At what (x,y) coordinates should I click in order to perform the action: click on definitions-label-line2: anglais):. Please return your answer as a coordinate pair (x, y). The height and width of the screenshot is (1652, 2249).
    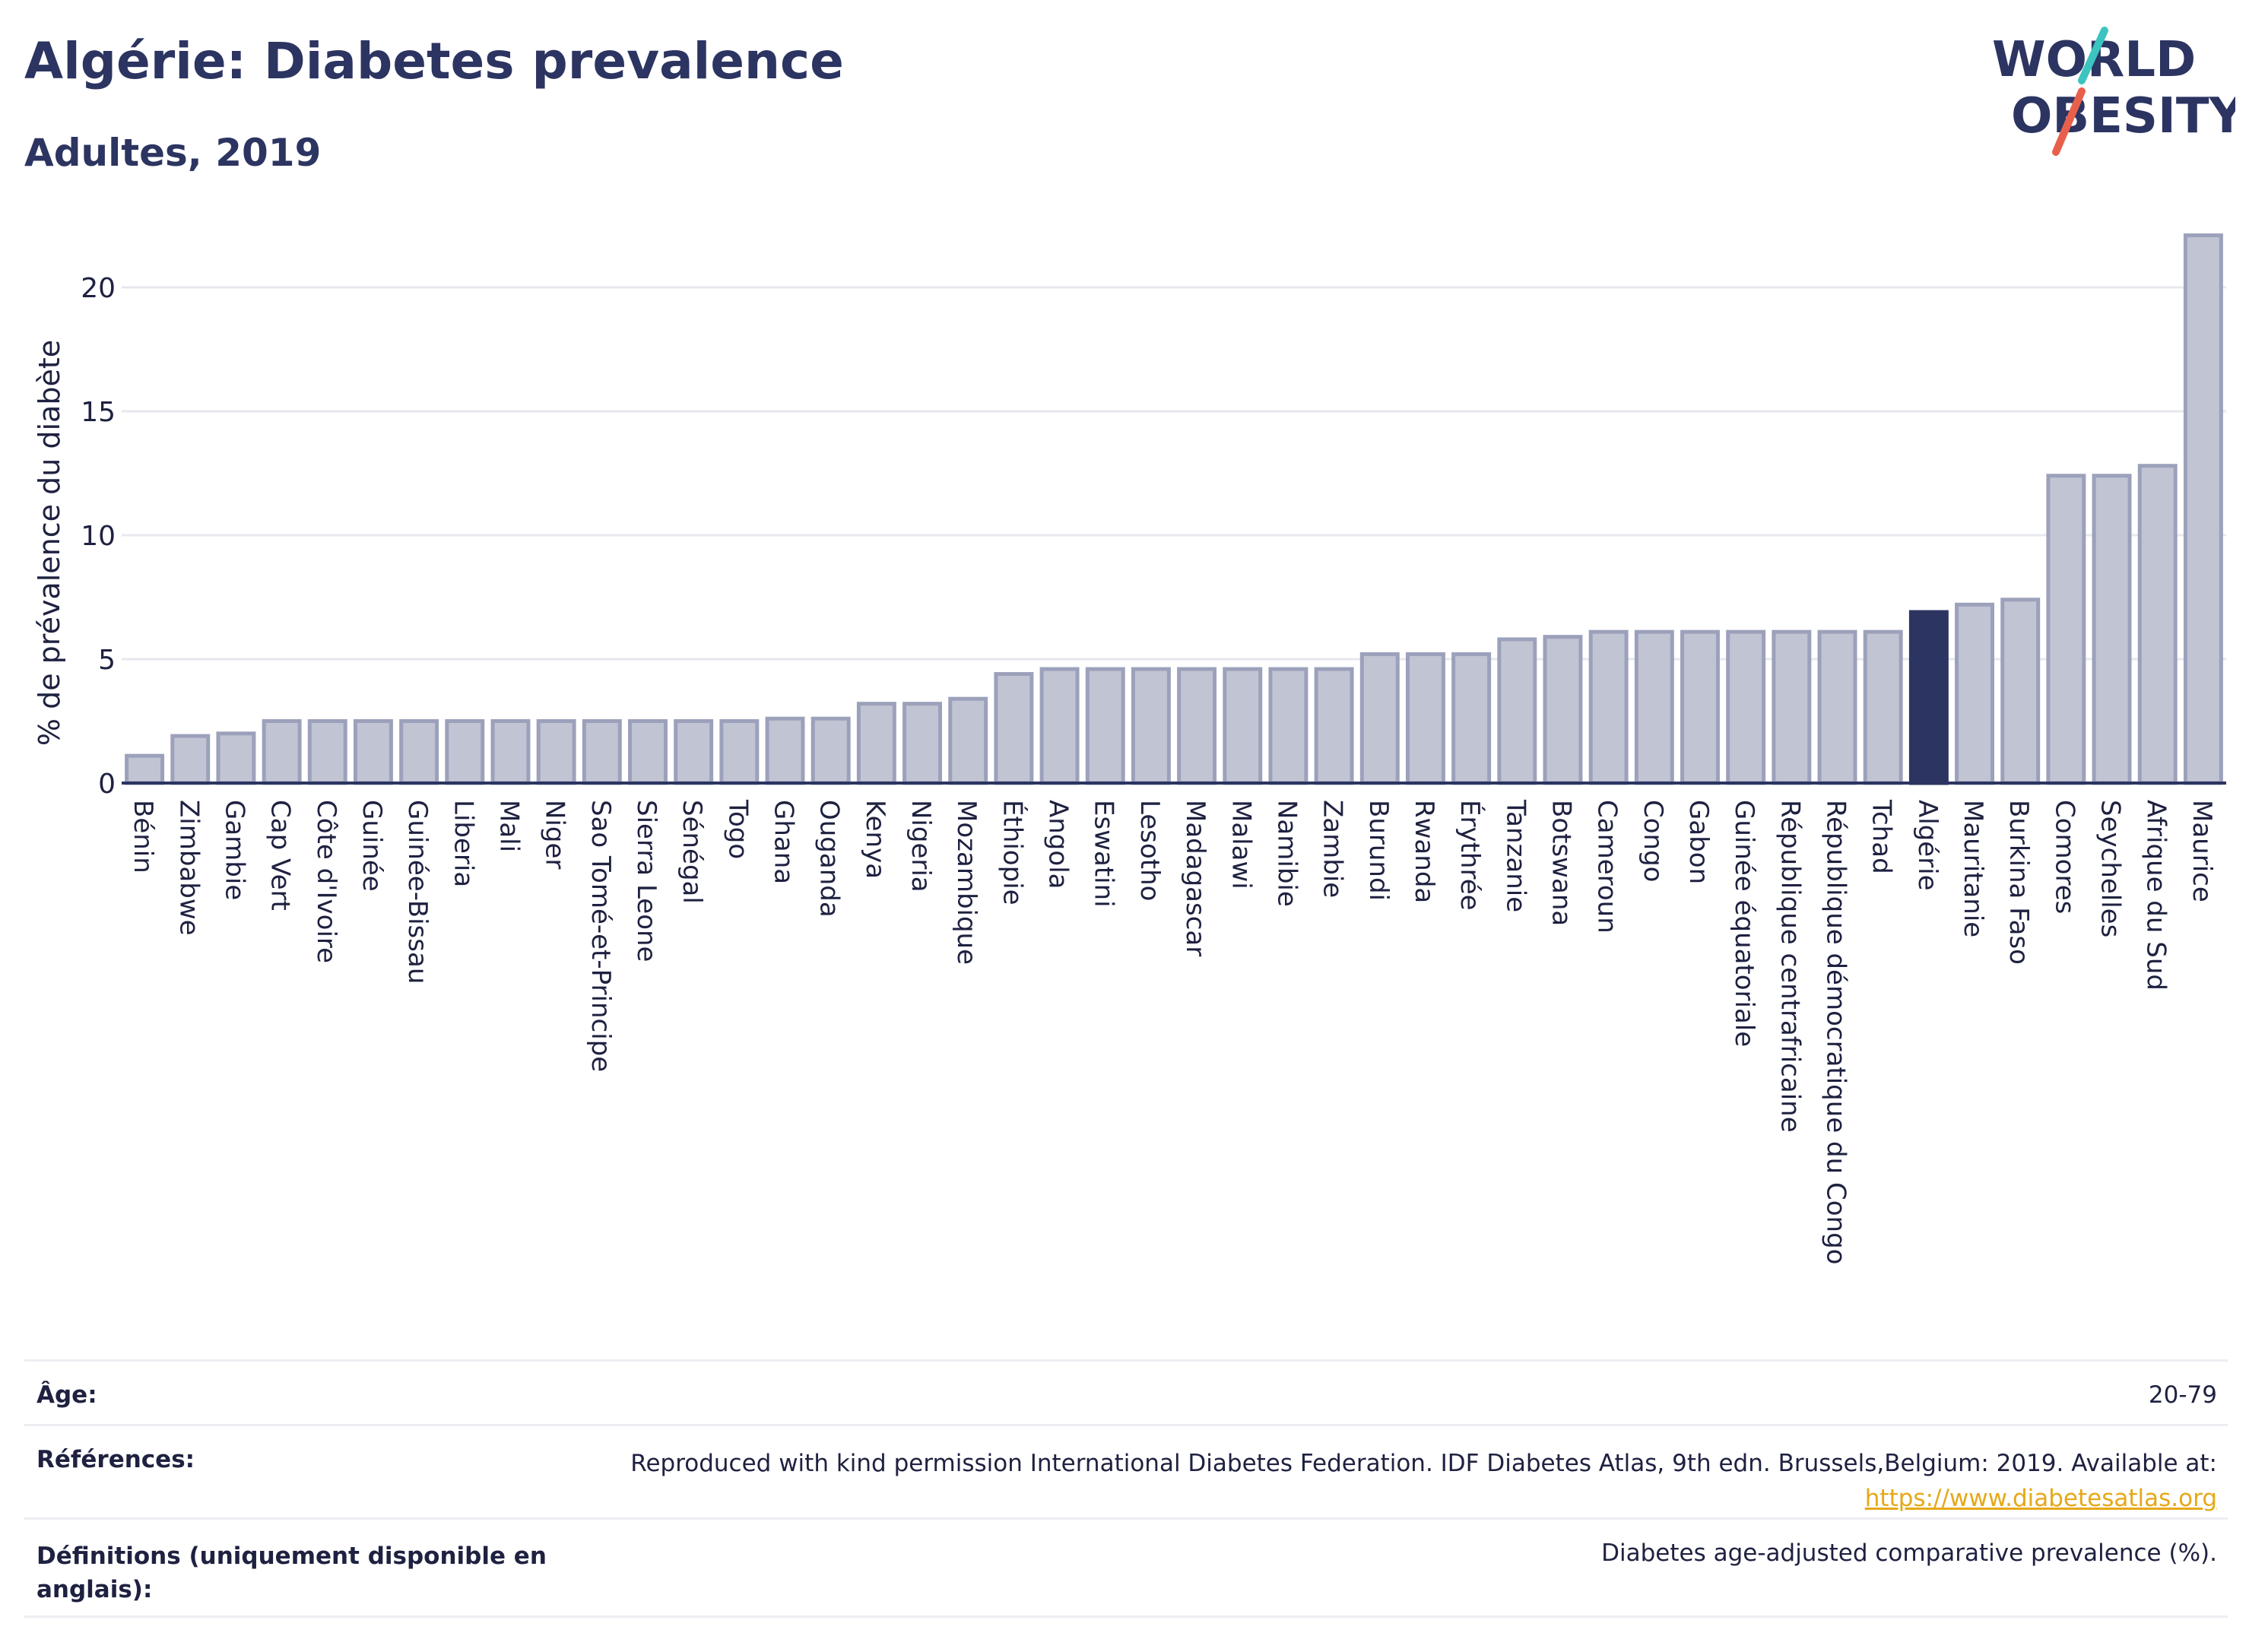
    Looking at the image, I should click on (94, 1589).